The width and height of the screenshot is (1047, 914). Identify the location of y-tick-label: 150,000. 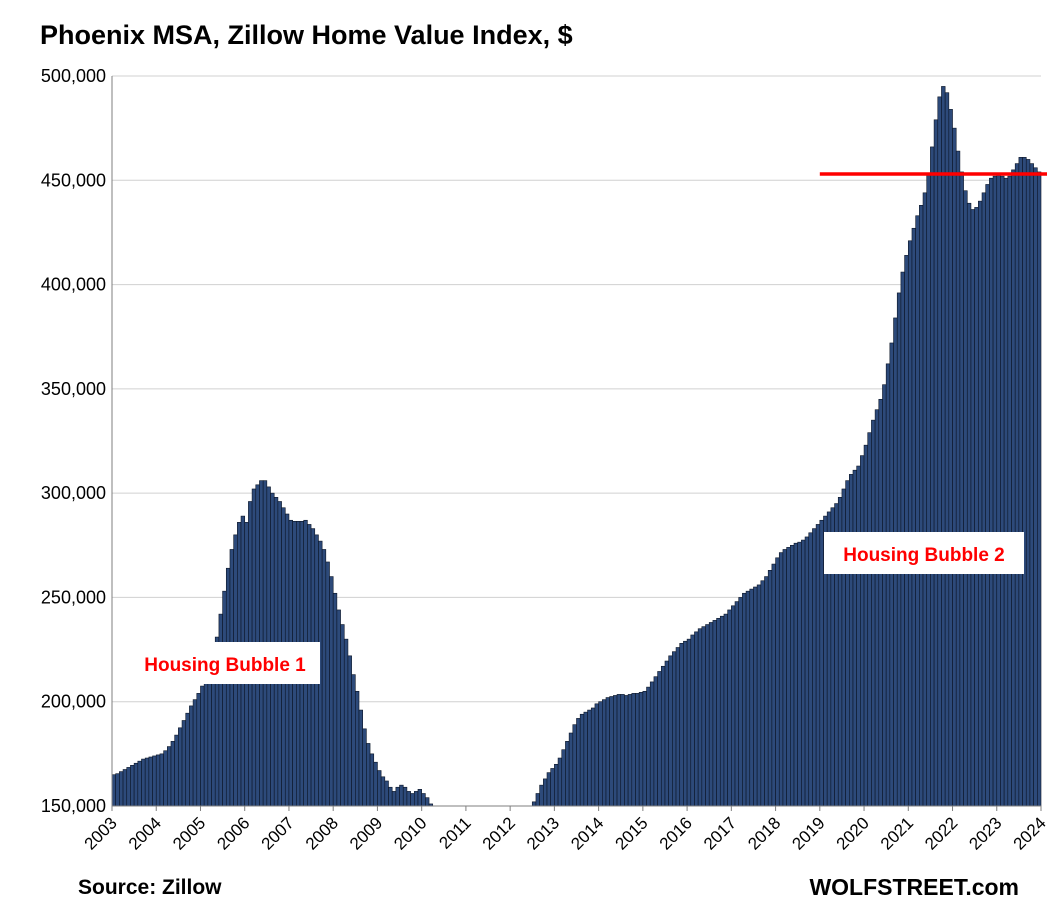
(73, 806).